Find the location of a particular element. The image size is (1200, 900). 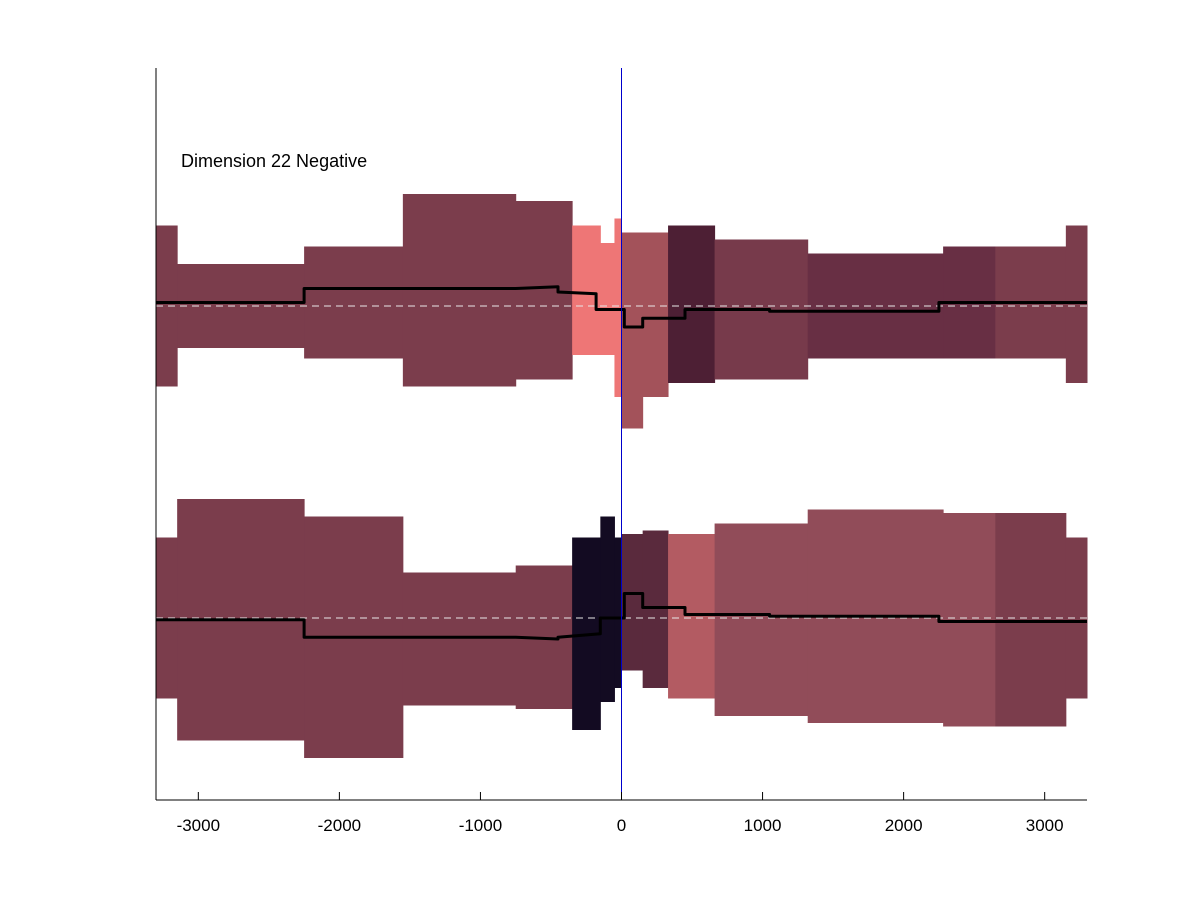

x-tick-label: 1000 is located at coordinates (763, 825).